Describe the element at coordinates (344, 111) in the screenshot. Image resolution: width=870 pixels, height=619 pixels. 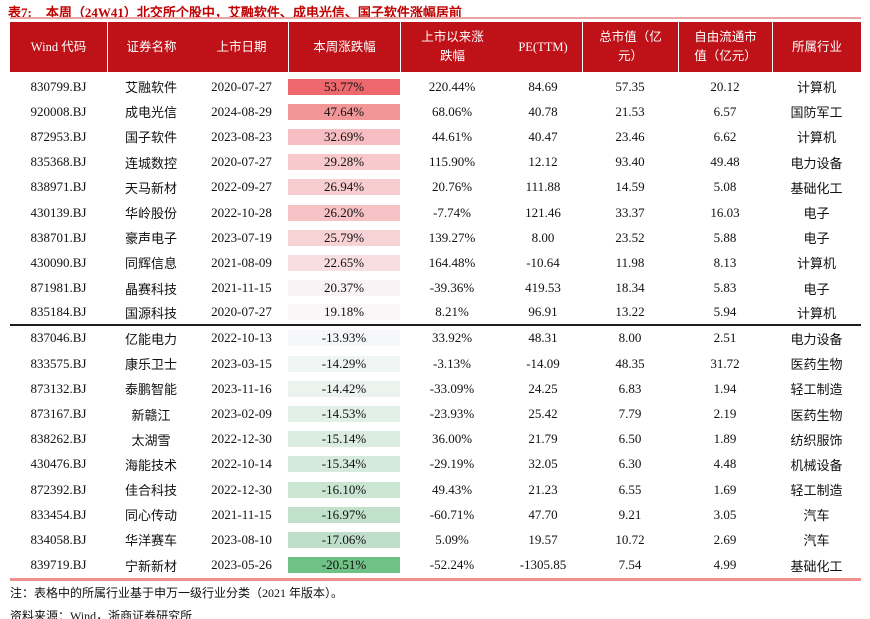
I see `cell-week-change: 47.64%` at that location.